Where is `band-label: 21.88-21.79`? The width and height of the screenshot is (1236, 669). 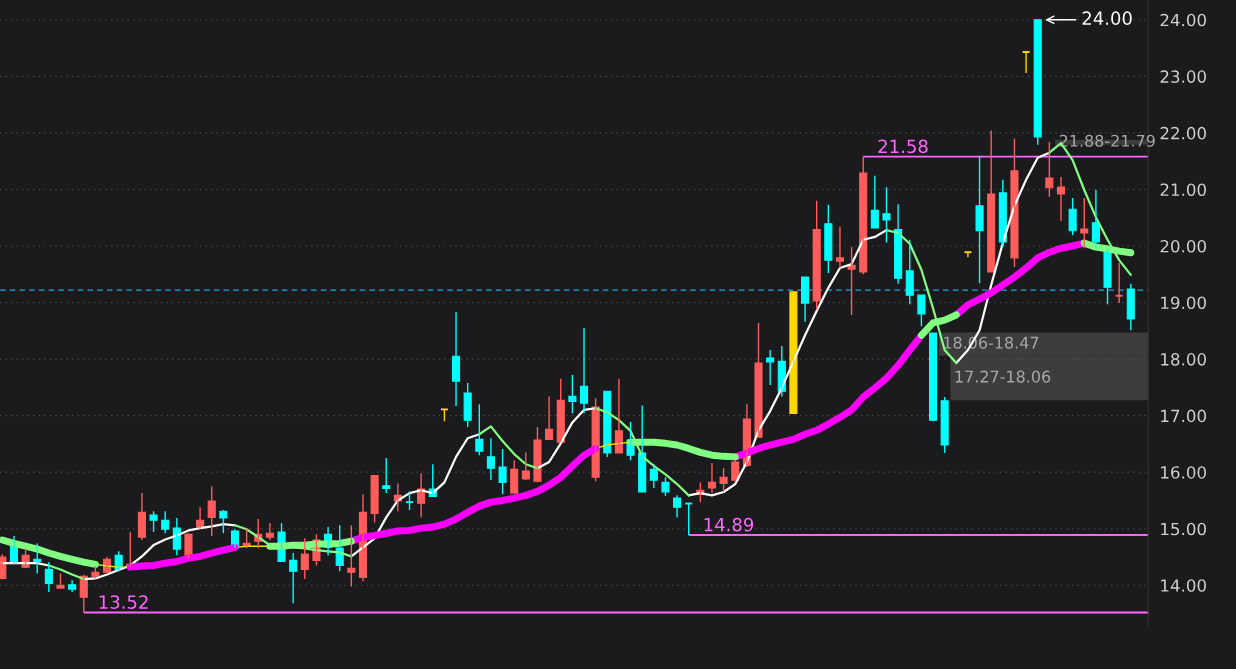
band-label: 21.88-21.79 is located at coordinates (1107, 140).